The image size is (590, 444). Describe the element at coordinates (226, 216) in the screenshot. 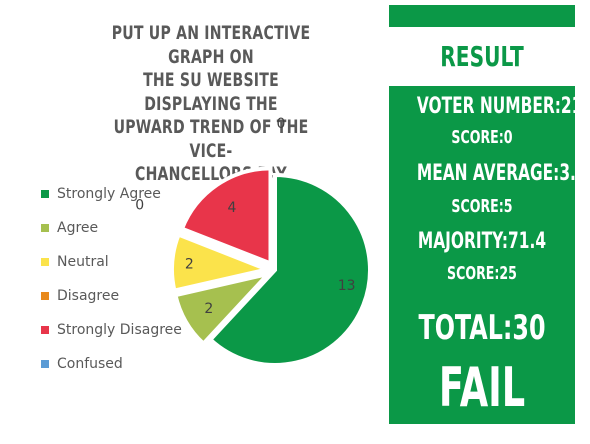

I see `pie-slice-strongly-disagree` at that location.